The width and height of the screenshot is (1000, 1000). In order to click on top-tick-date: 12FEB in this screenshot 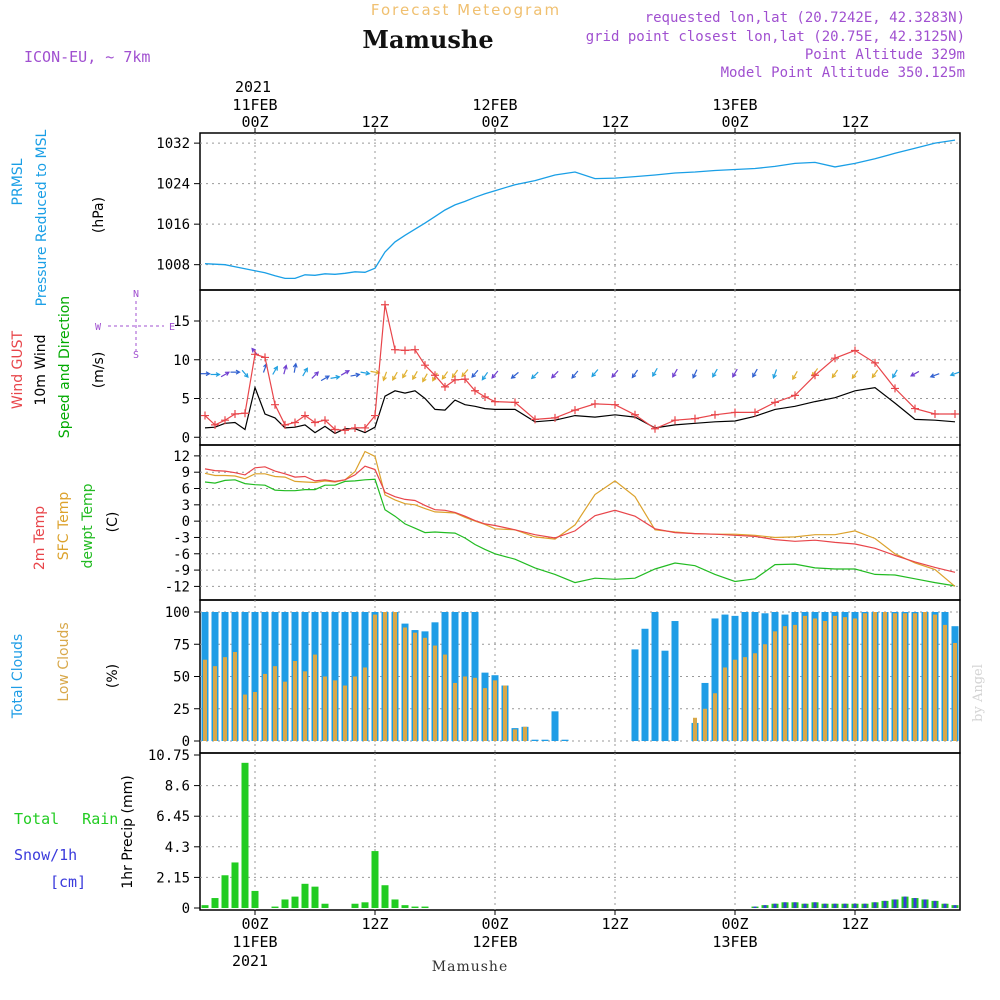, I will do `click(494, 105)`.